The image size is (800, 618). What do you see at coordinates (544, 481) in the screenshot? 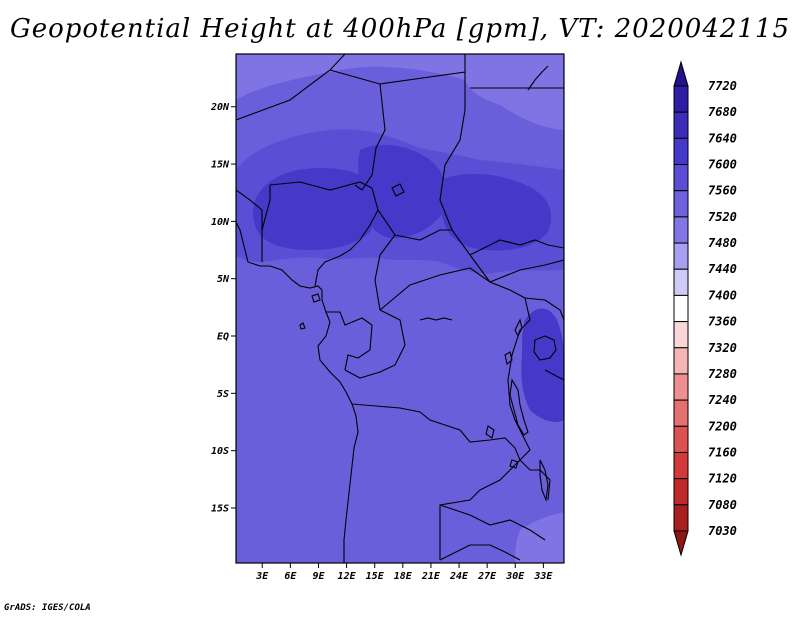
I see `lake-malawi` at bounding box center [544, 481].